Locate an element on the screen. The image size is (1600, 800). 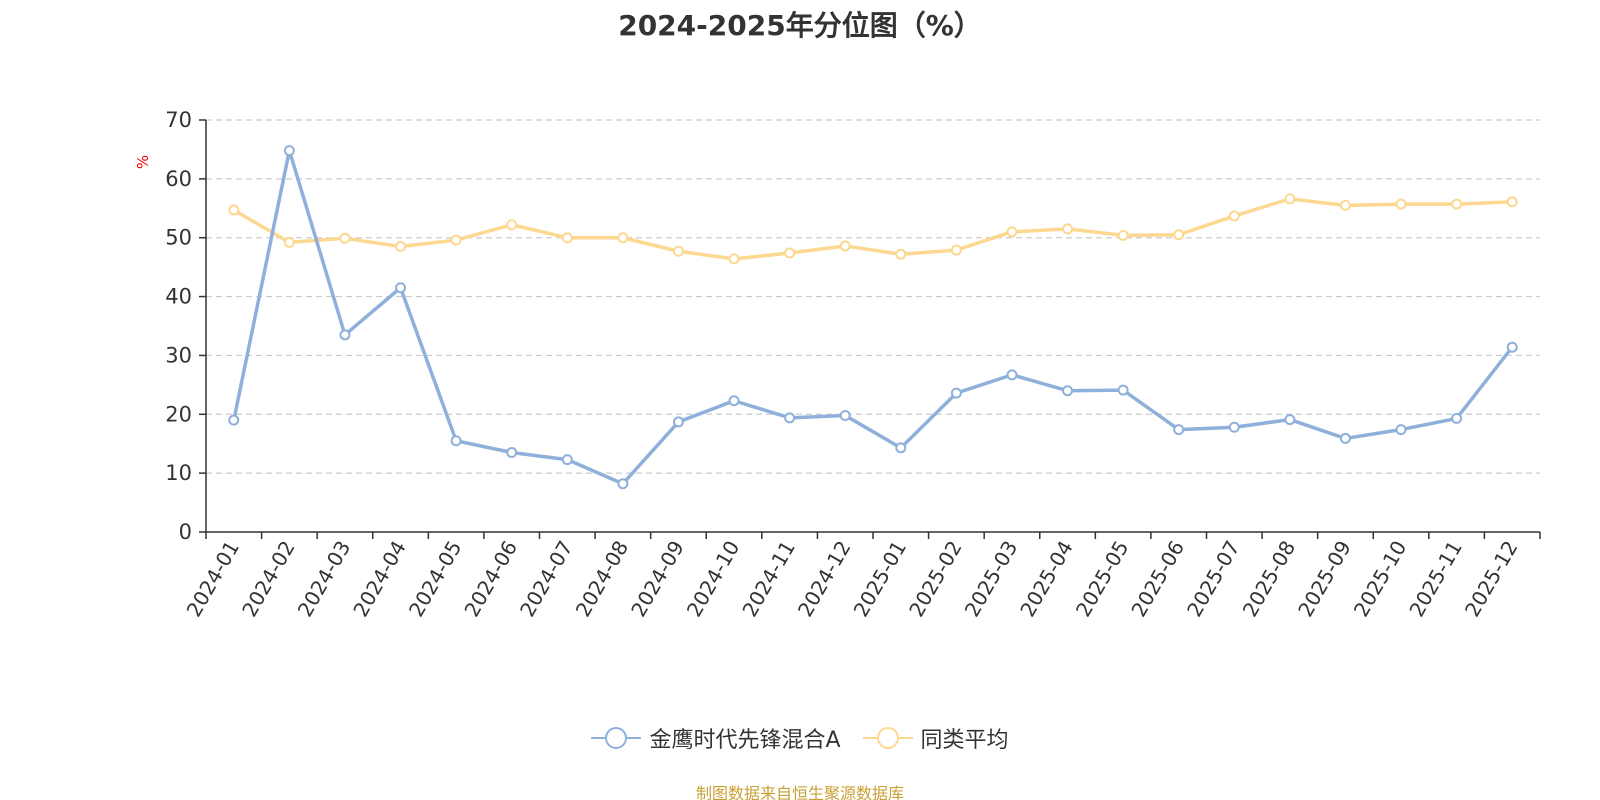
y-tick-label: 40 is located at coordinates (178, 297).